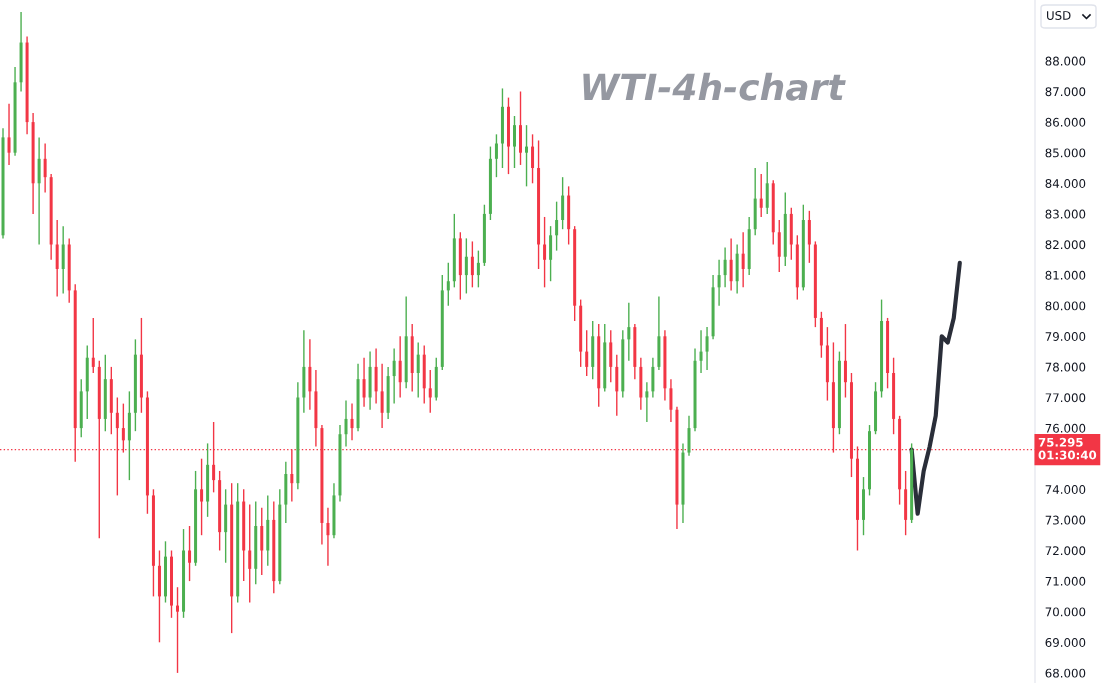 Image resolution: width=1101 pixels, height=683 pixels. What do you see at coordinates (1065, 428) in the screenshot?
I see `y-tick-label: 76.000` at bounding box center [1065, 428].